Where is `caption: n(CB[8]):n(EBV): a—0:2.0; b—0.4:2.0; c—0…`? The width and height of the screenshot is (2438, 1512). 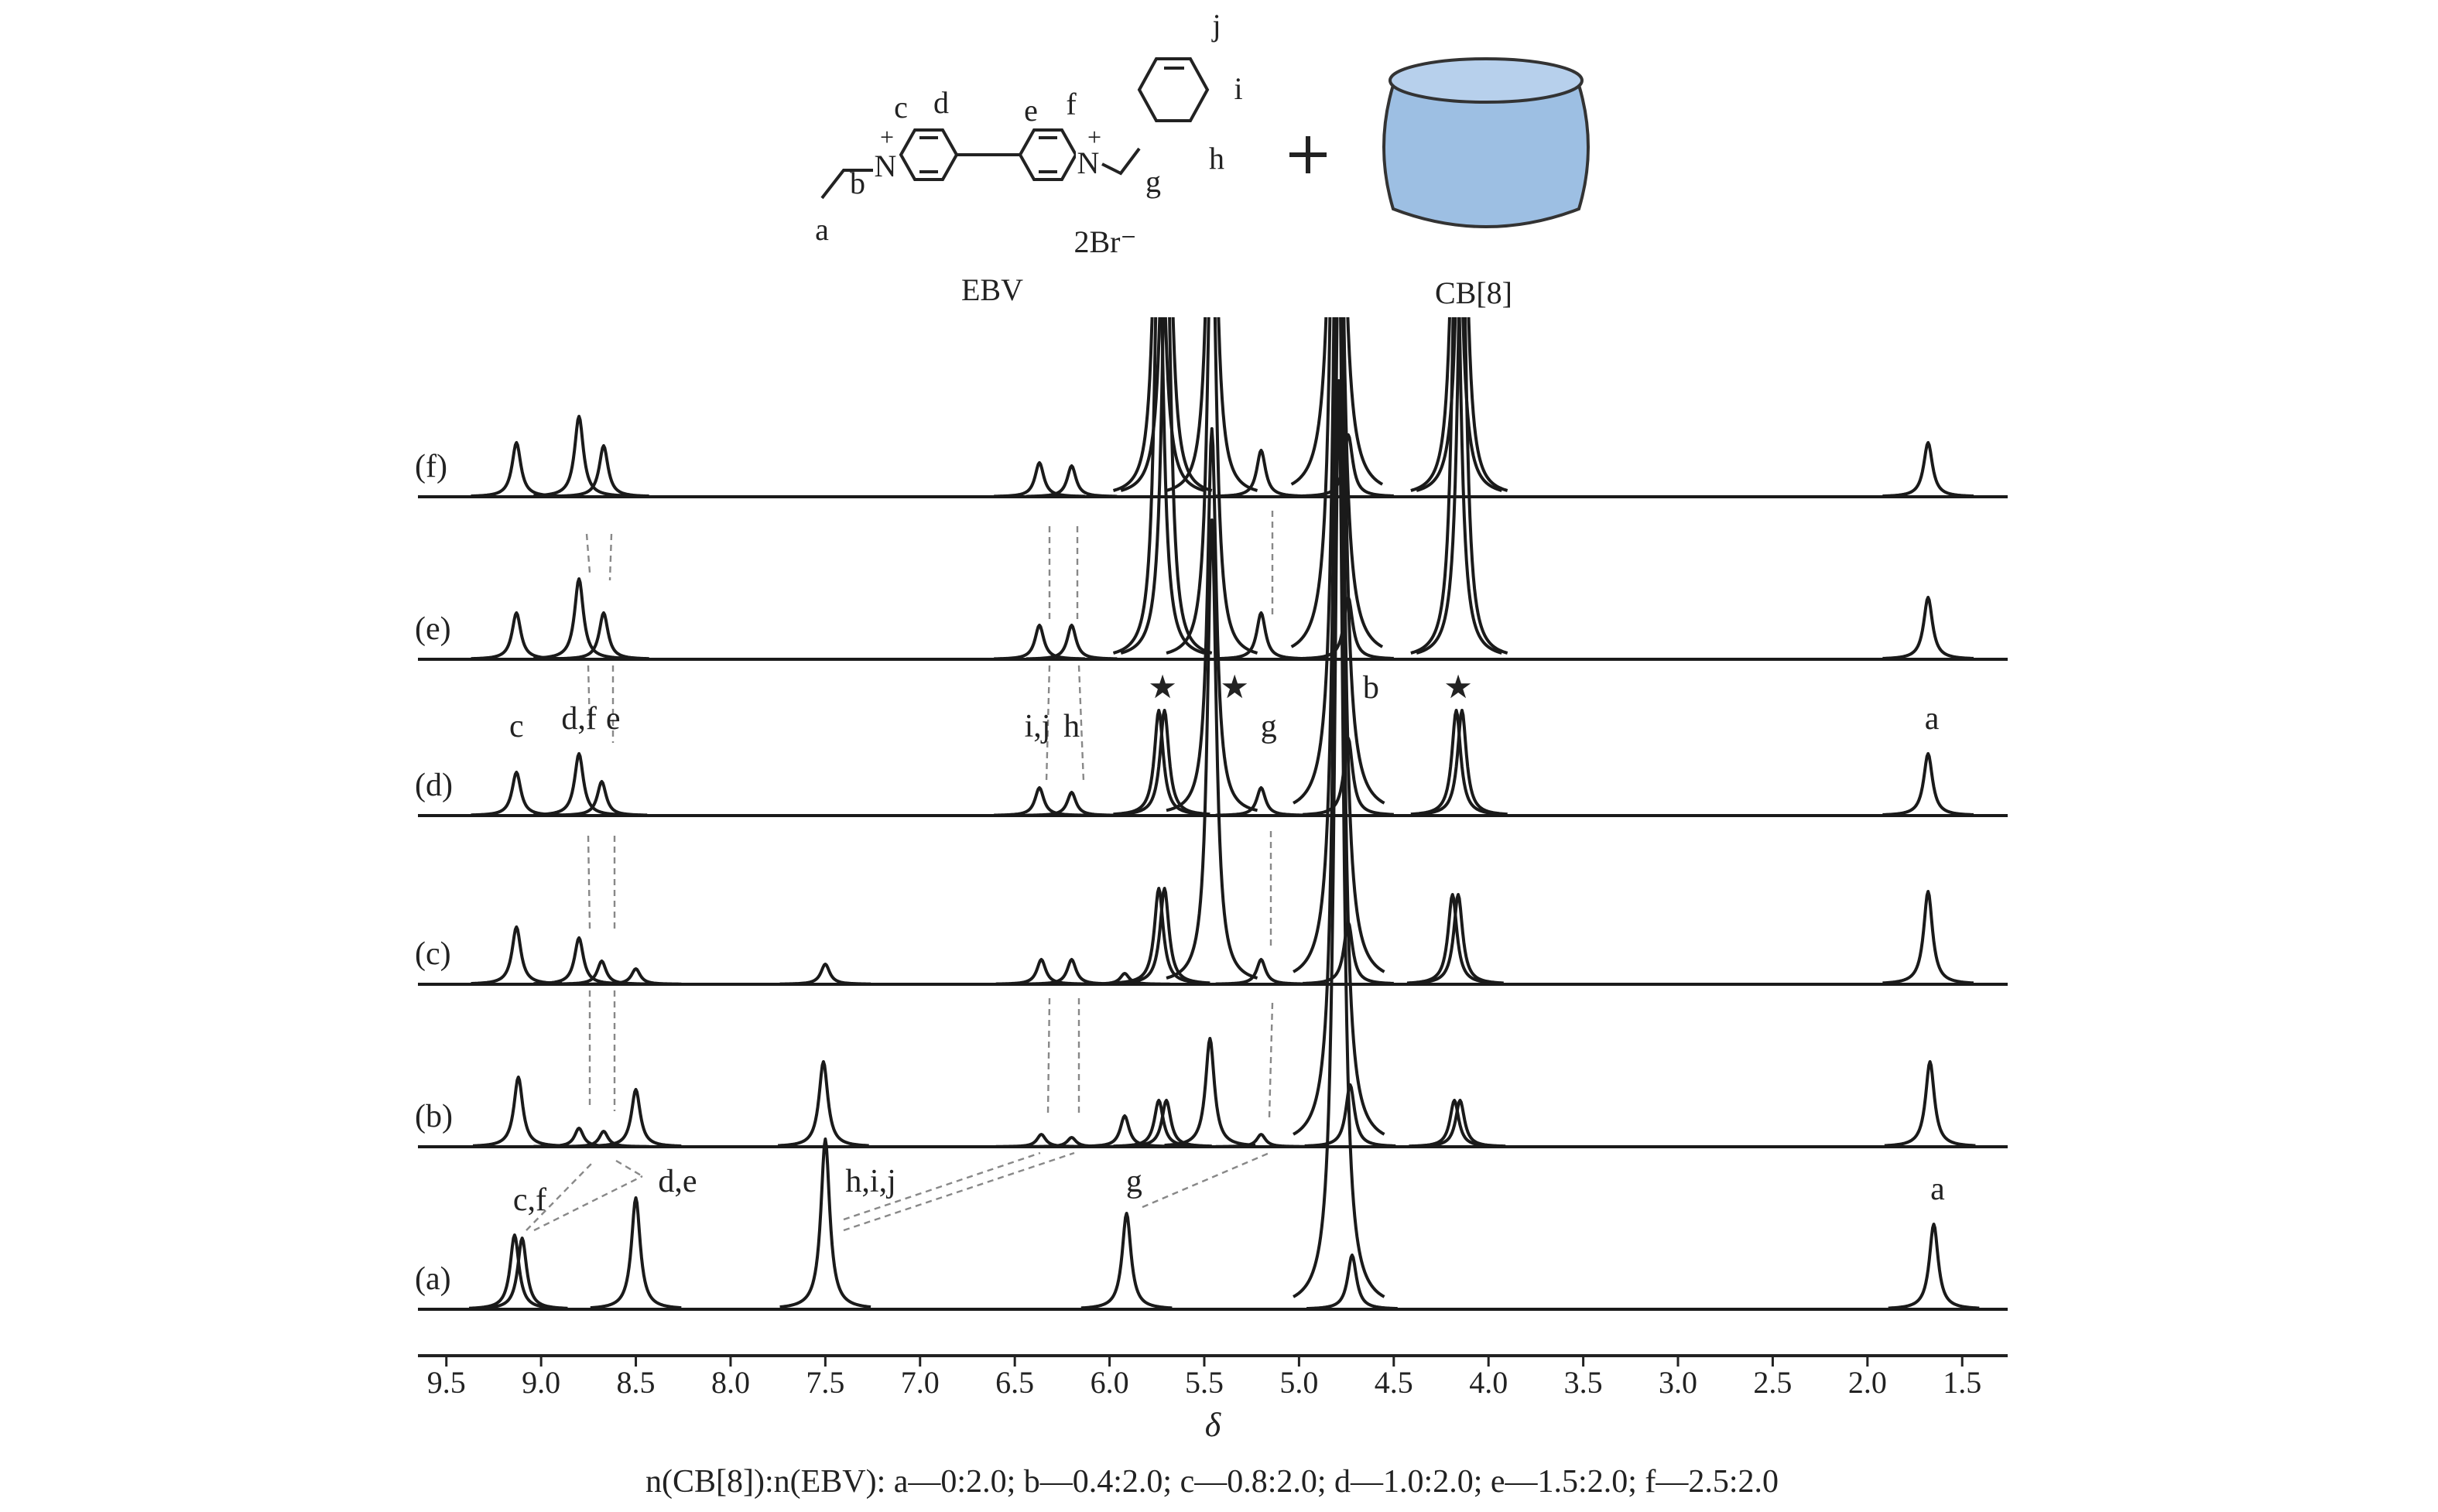 caption: n(CB[8]):n(EBV): a—0:2.0; b—0.4:2.0; c—0… is located at coordinates (1212, 1482).